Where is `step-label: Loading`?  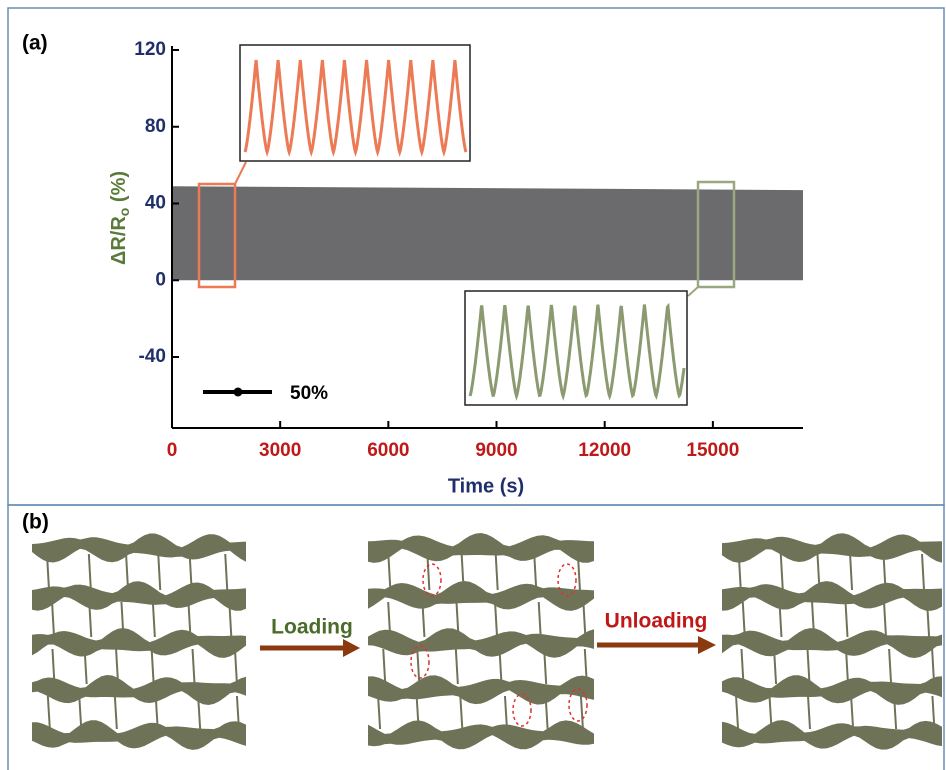
step-label: Loading is located at coordinates (312, 627).